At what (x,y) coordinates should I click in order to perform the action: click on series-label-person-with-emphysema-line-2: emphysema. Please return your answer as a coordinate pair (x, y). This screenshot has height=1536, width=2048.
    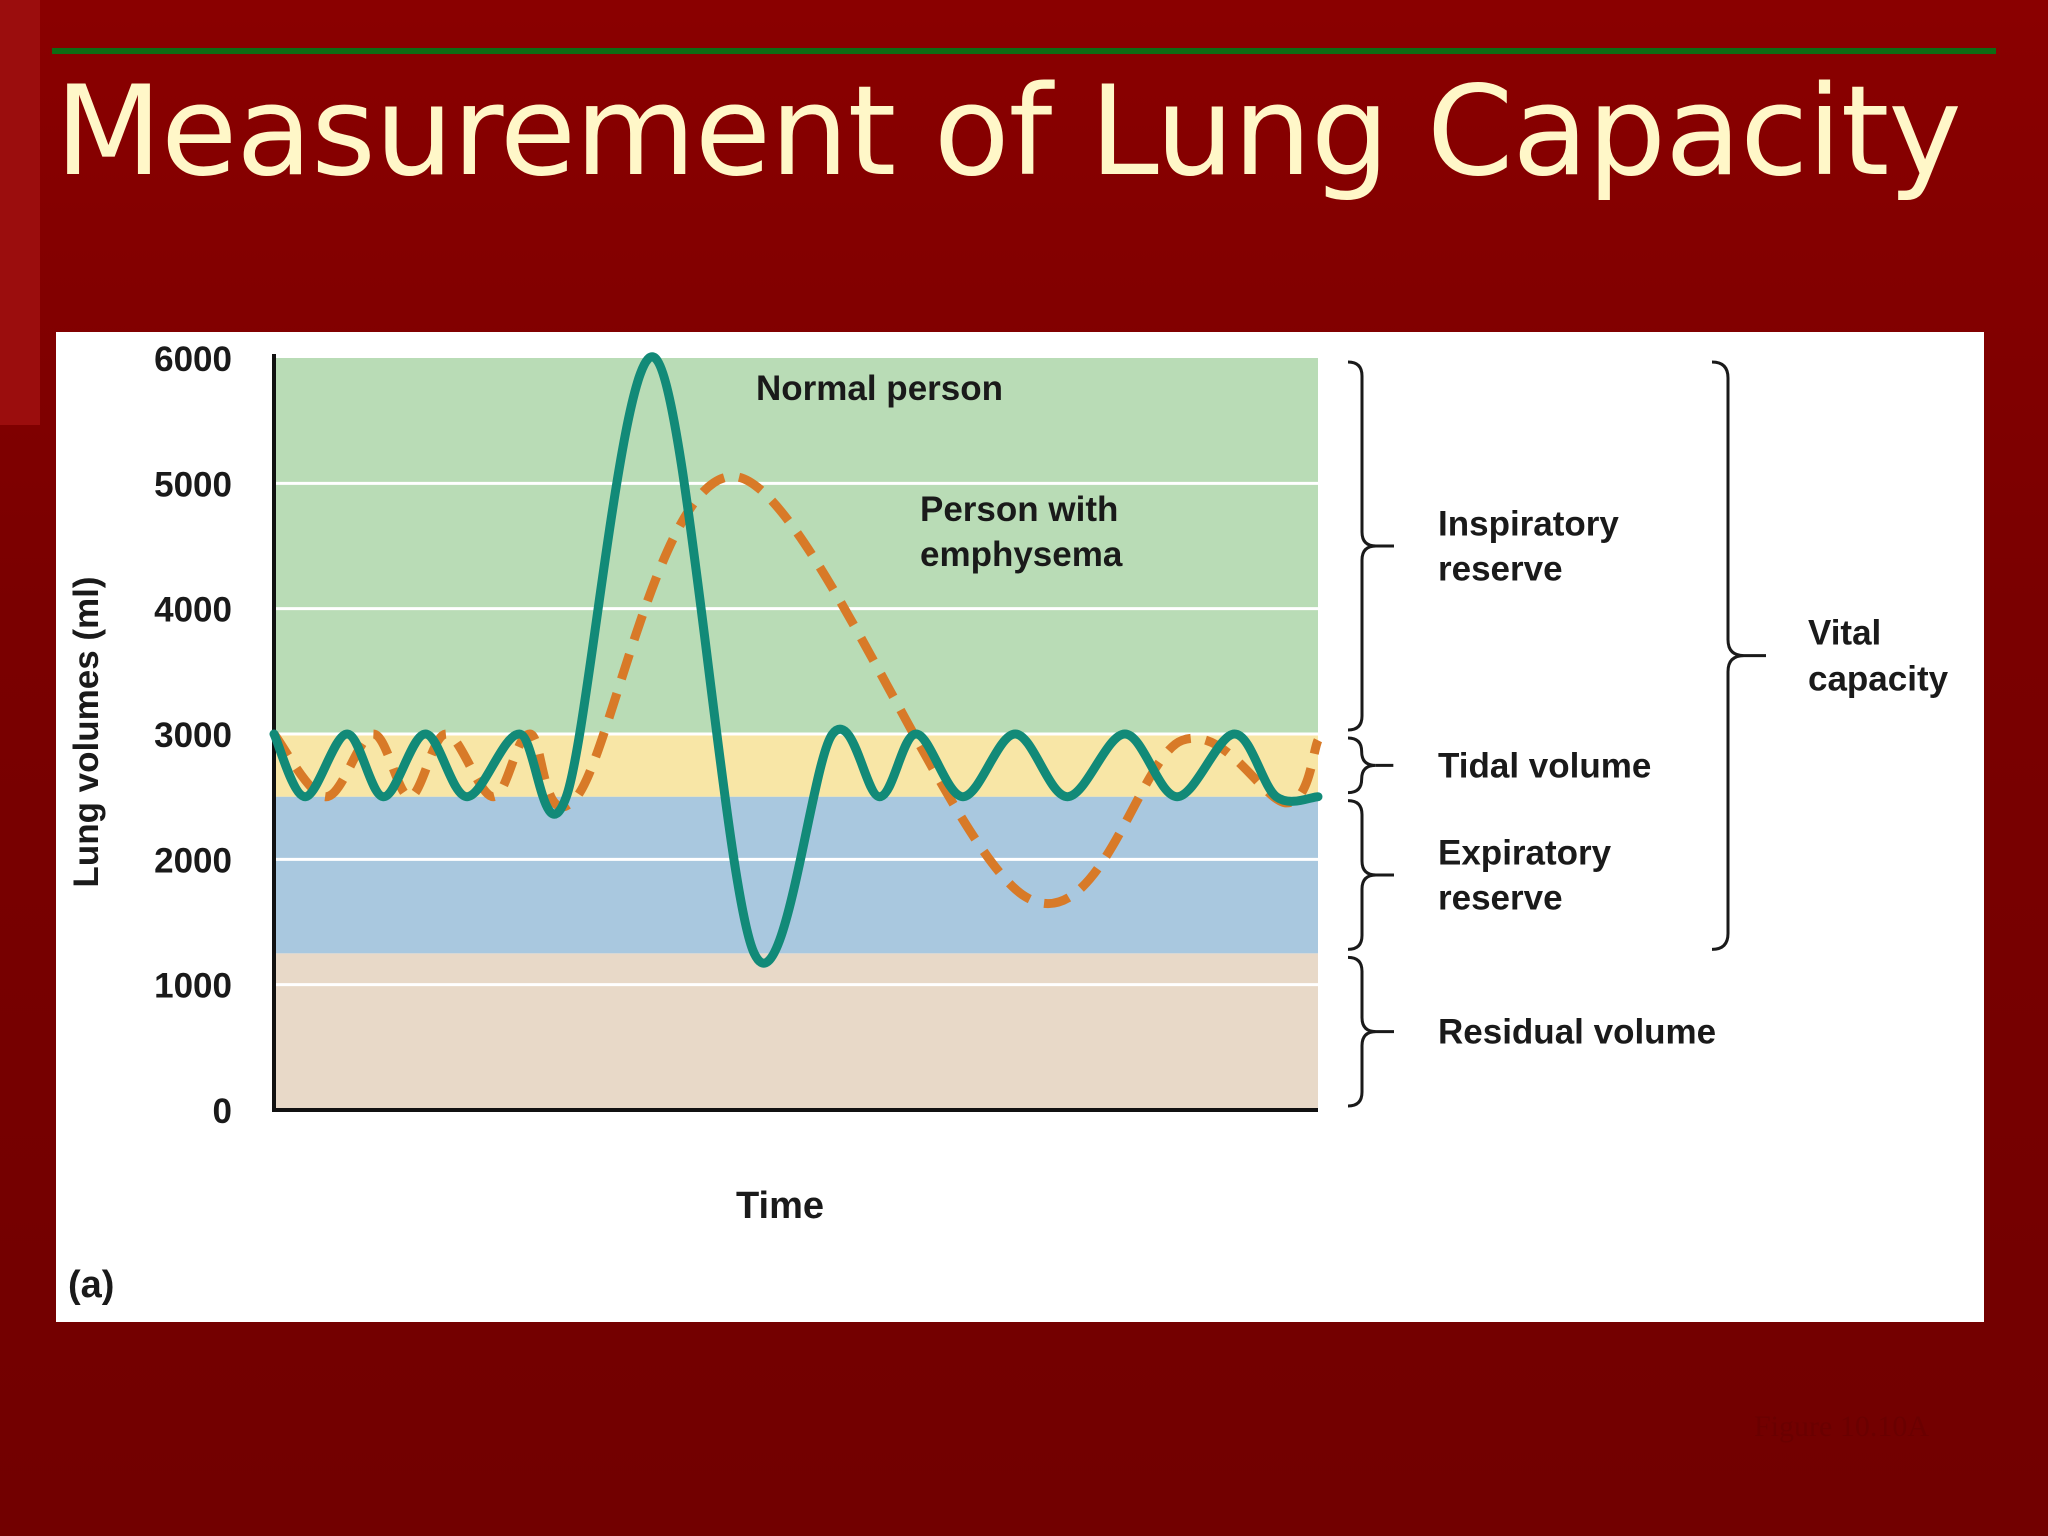
    Looking at the image, I should click on (1021, 554).